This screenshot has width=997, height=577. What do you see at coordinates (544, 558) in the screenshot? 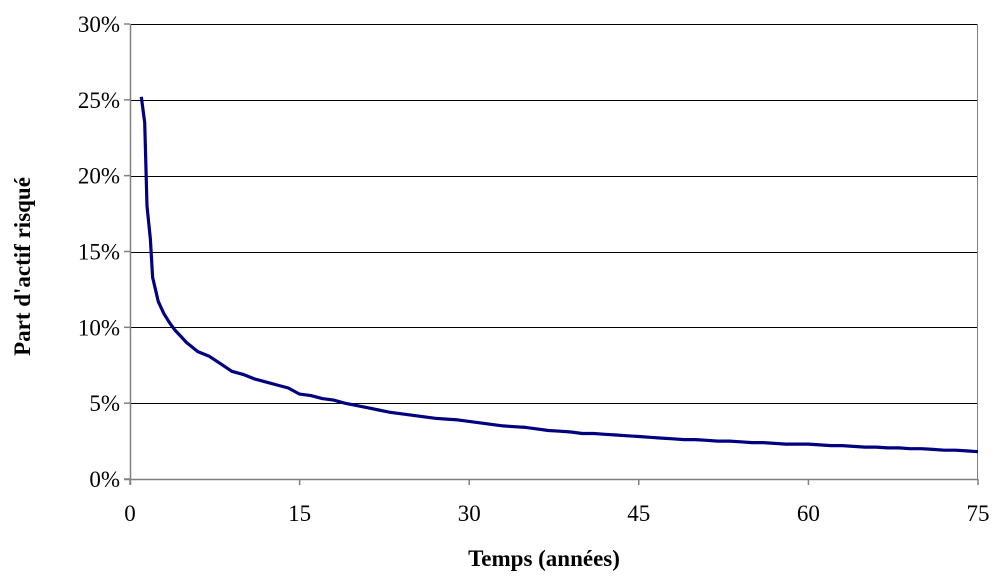
I see `x-axis-title: Temps (années)` at bounding box center [544, 558].